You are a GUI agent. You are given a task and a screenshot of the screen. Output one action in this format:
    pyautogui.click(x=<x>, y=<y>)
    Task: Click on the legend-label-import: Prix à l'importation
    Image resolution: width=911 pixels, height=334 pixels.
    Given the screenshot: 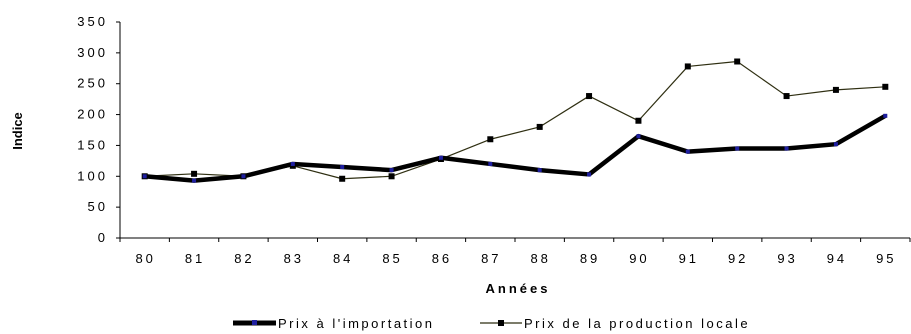 What is the action you would take?
    pyautogui.click(x=356, y=323)
    